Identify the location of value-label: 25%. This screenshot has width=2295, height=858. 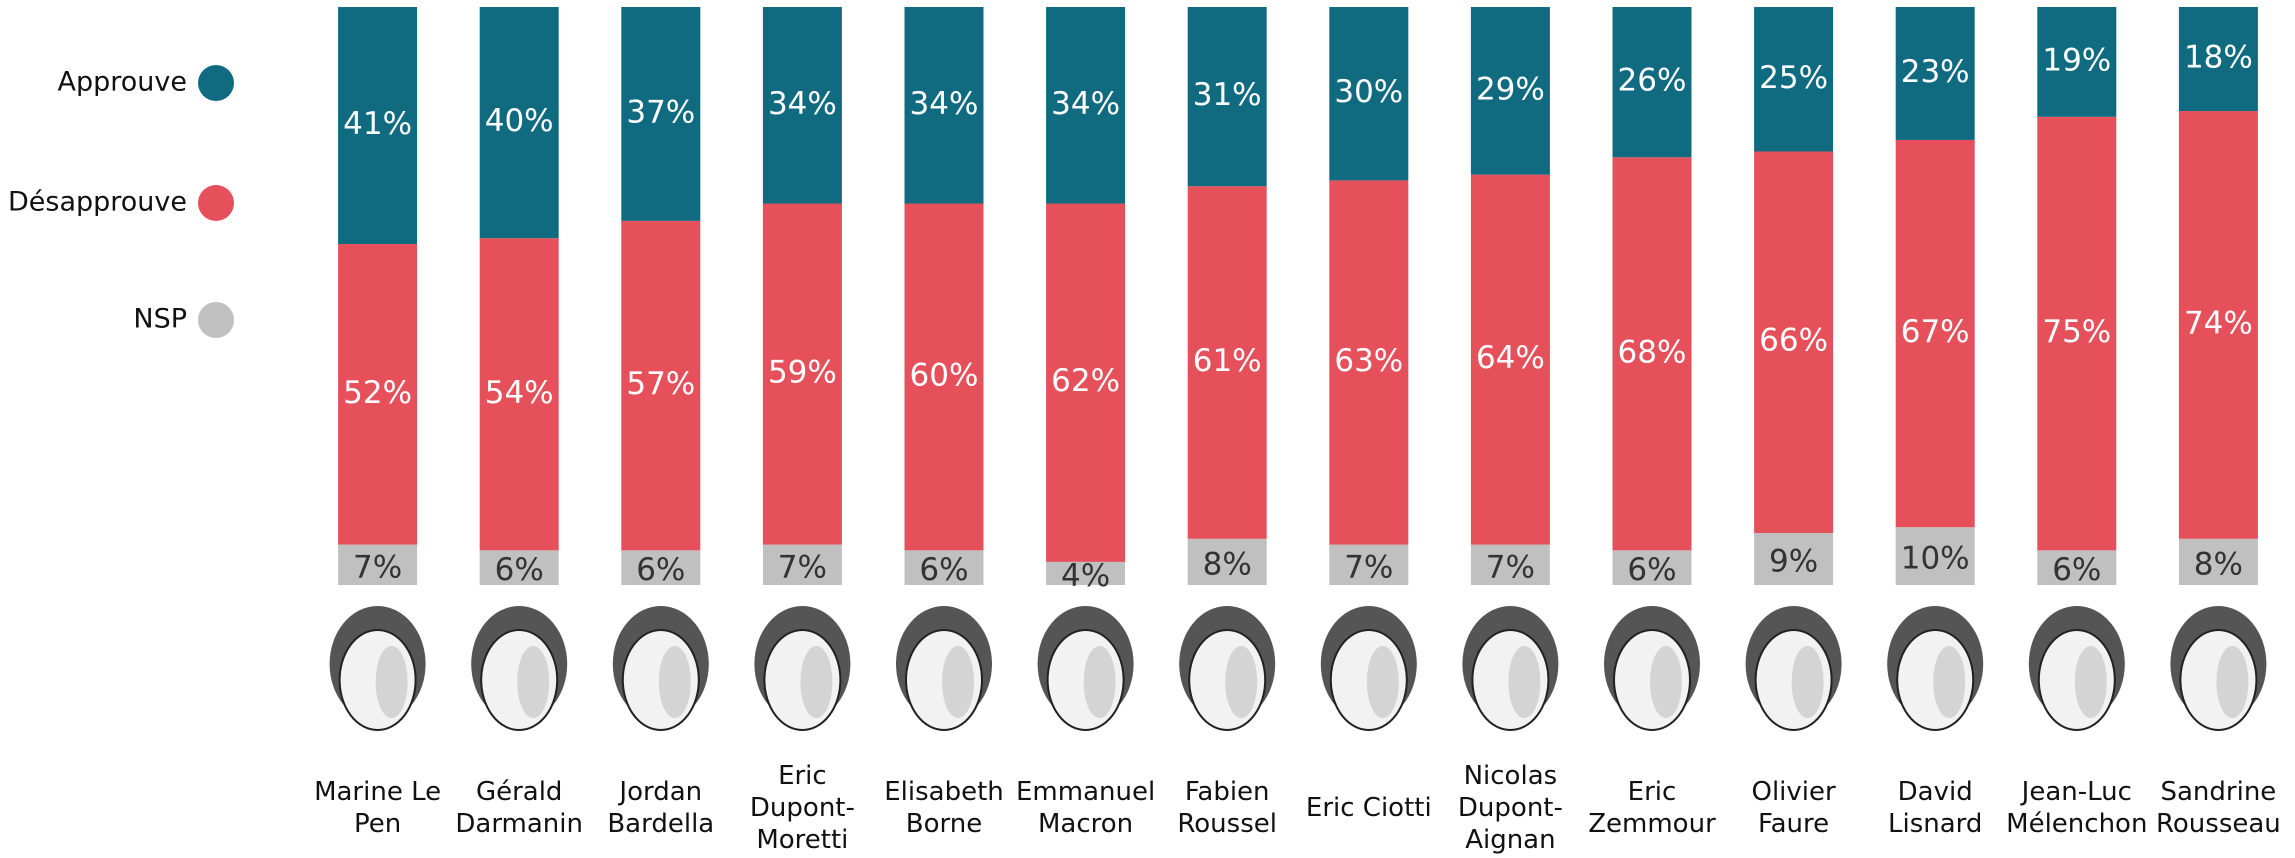
(1793, 78).